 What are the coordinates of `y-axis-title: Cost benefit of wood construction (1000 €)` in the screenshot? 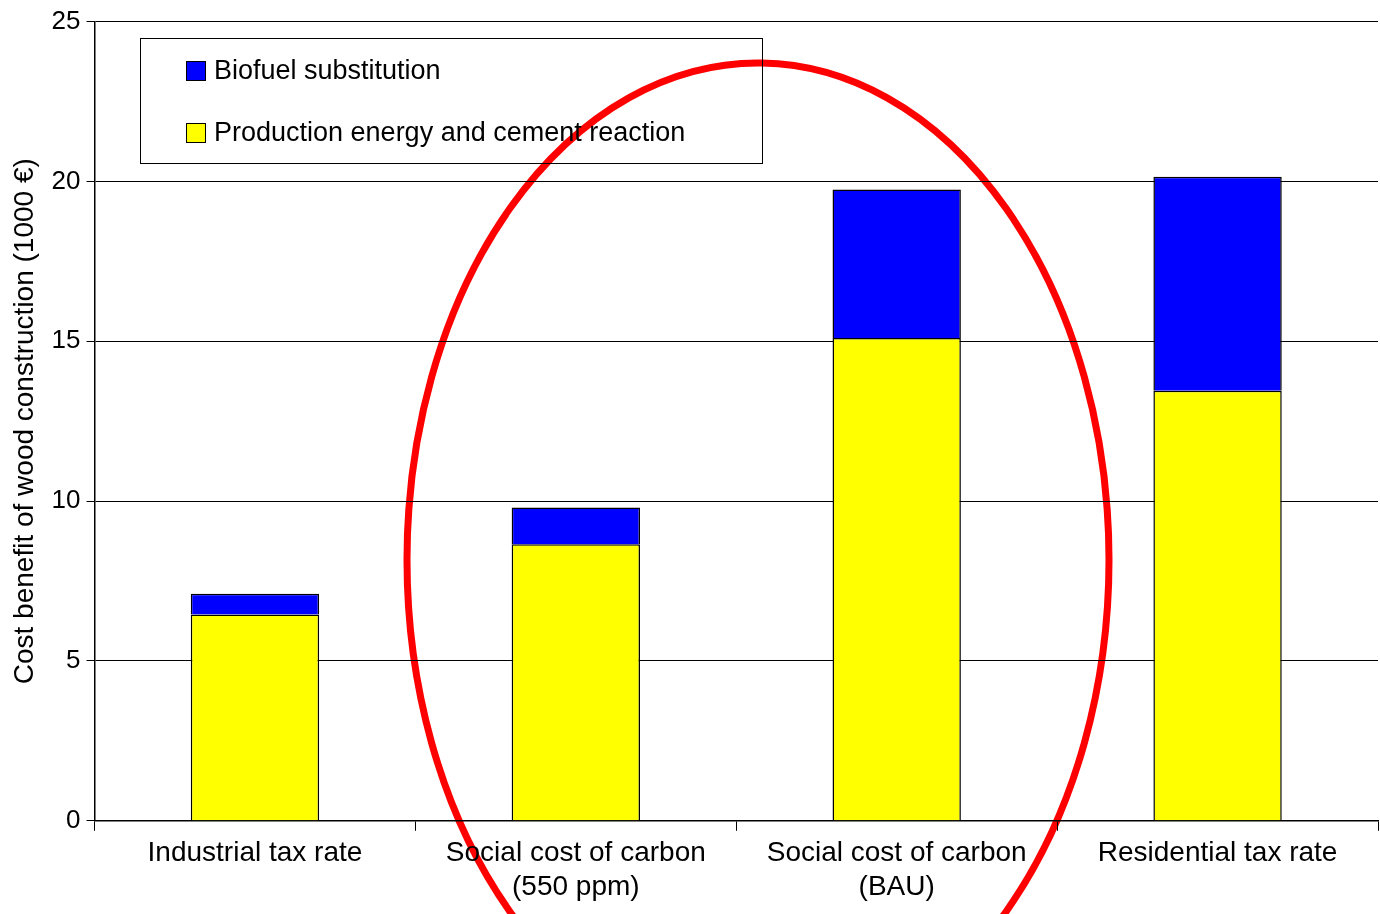 It's located at (23, 421).